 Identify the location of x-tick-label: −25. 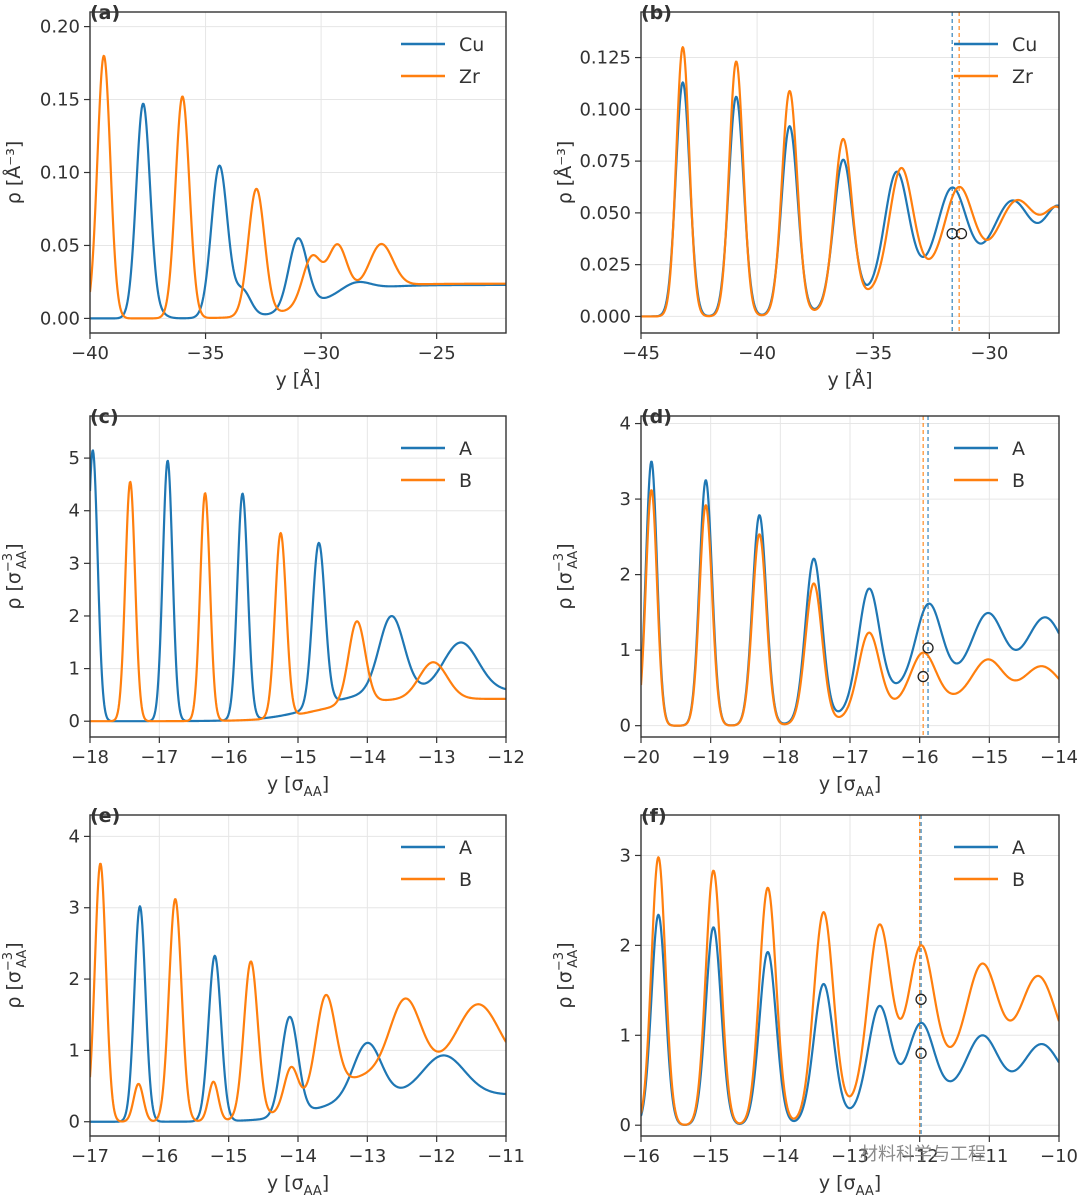
(437, 353).